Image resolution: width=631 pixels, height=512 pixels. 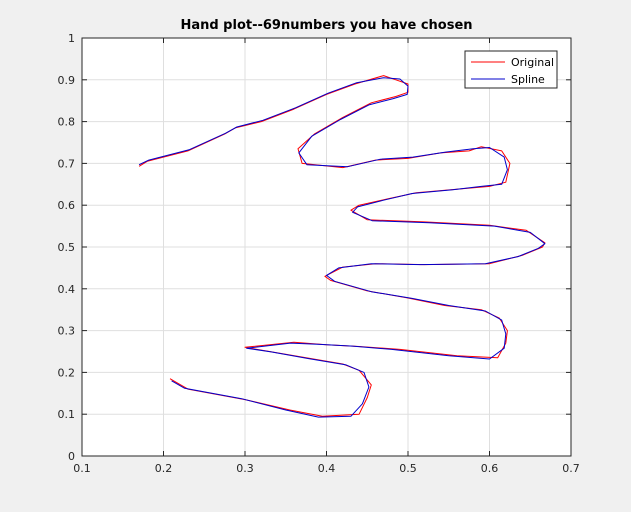 I want to click on x-tick-label: 0.7, so click(x=571, y=468).